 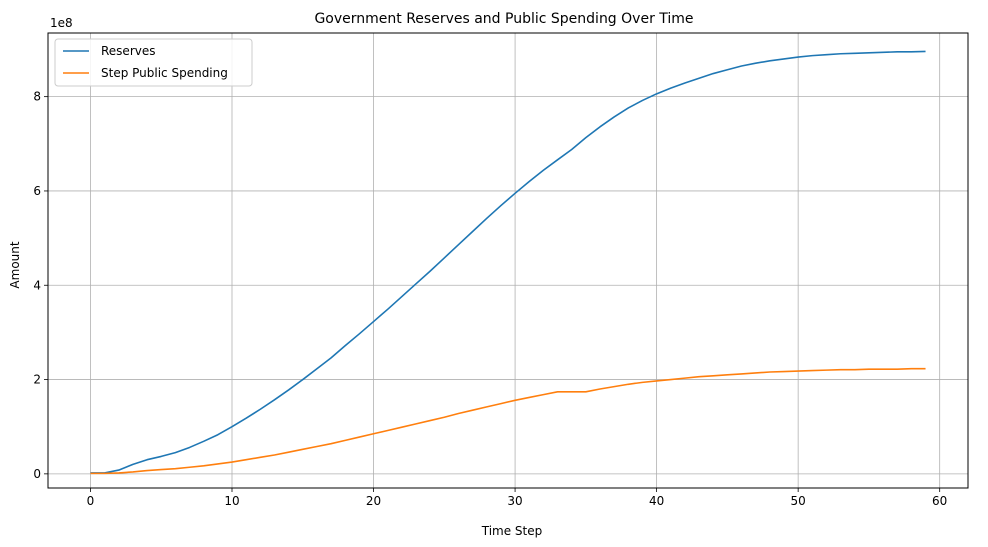 I want to click on x-tick-label: 40, so click(x=656, y=501).